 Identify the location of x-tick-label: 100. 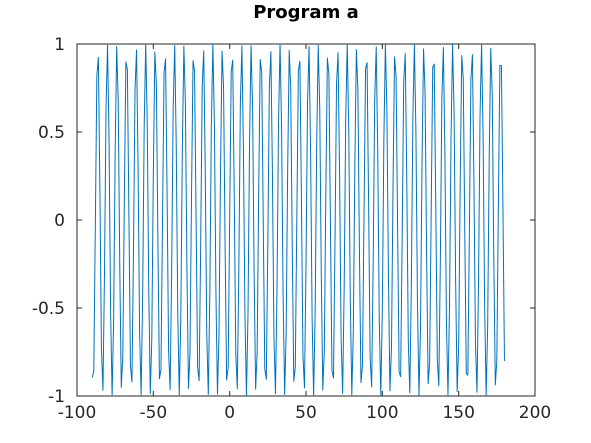
(382, 413).